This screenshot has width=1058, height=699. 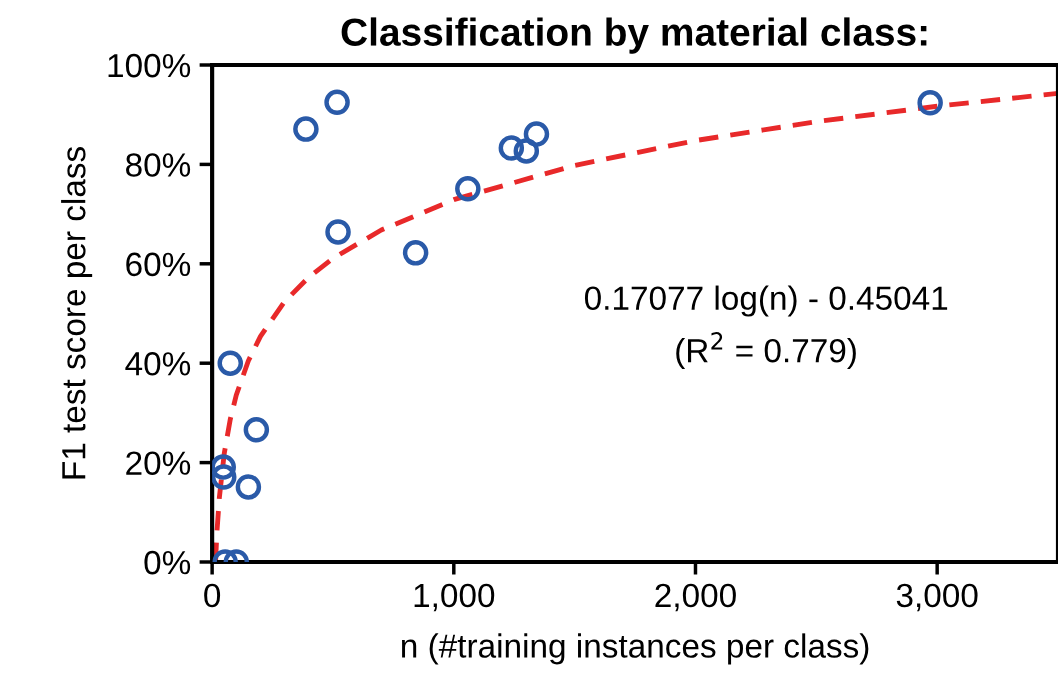 I want to click on y-tick-label: 100%, so click(x=149, y=65).